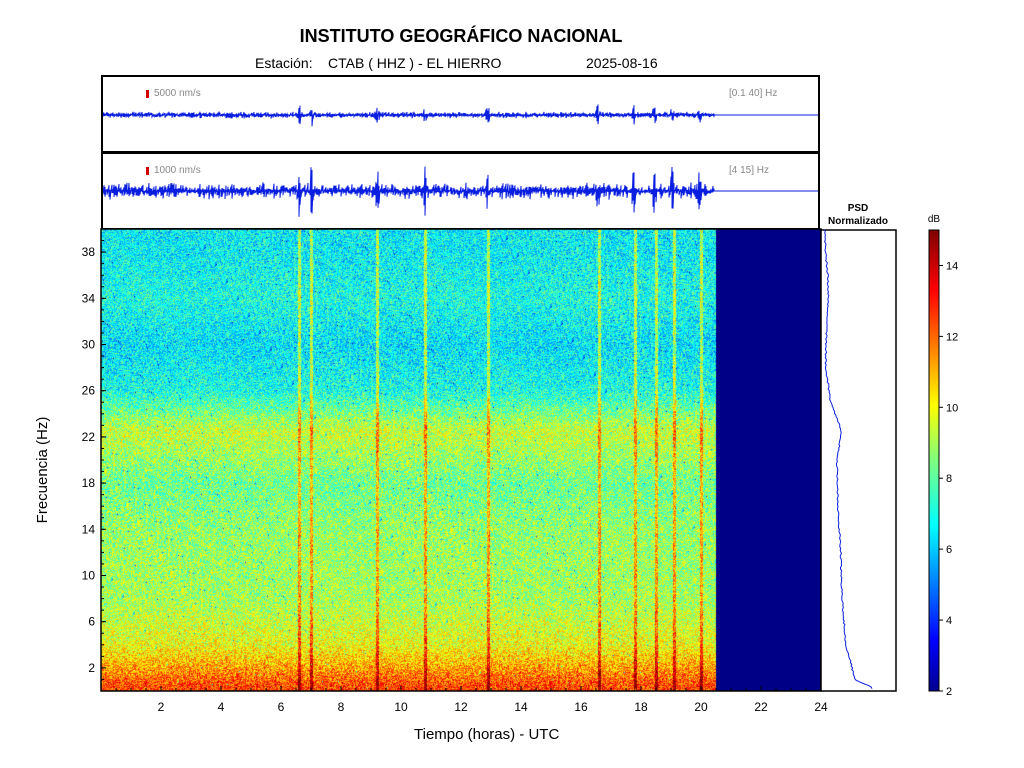 This screenshot has height=768, width=1024. I want to click on colorbar-tick-label: 8, so click(949, 479).